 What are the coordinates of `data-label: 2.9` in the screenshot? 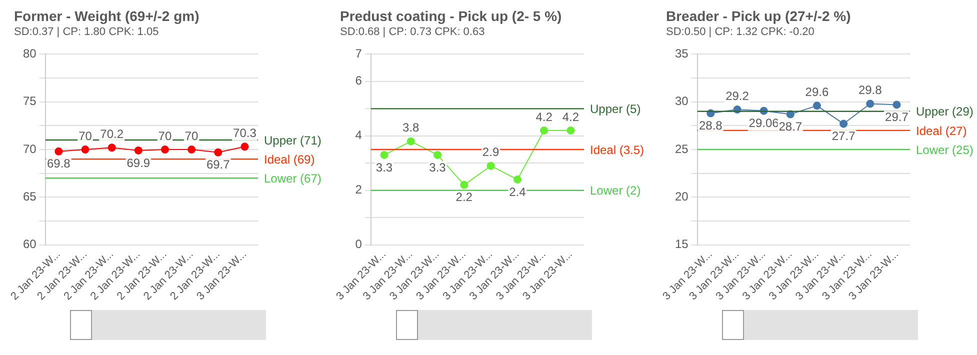 It's located at (491, 152).